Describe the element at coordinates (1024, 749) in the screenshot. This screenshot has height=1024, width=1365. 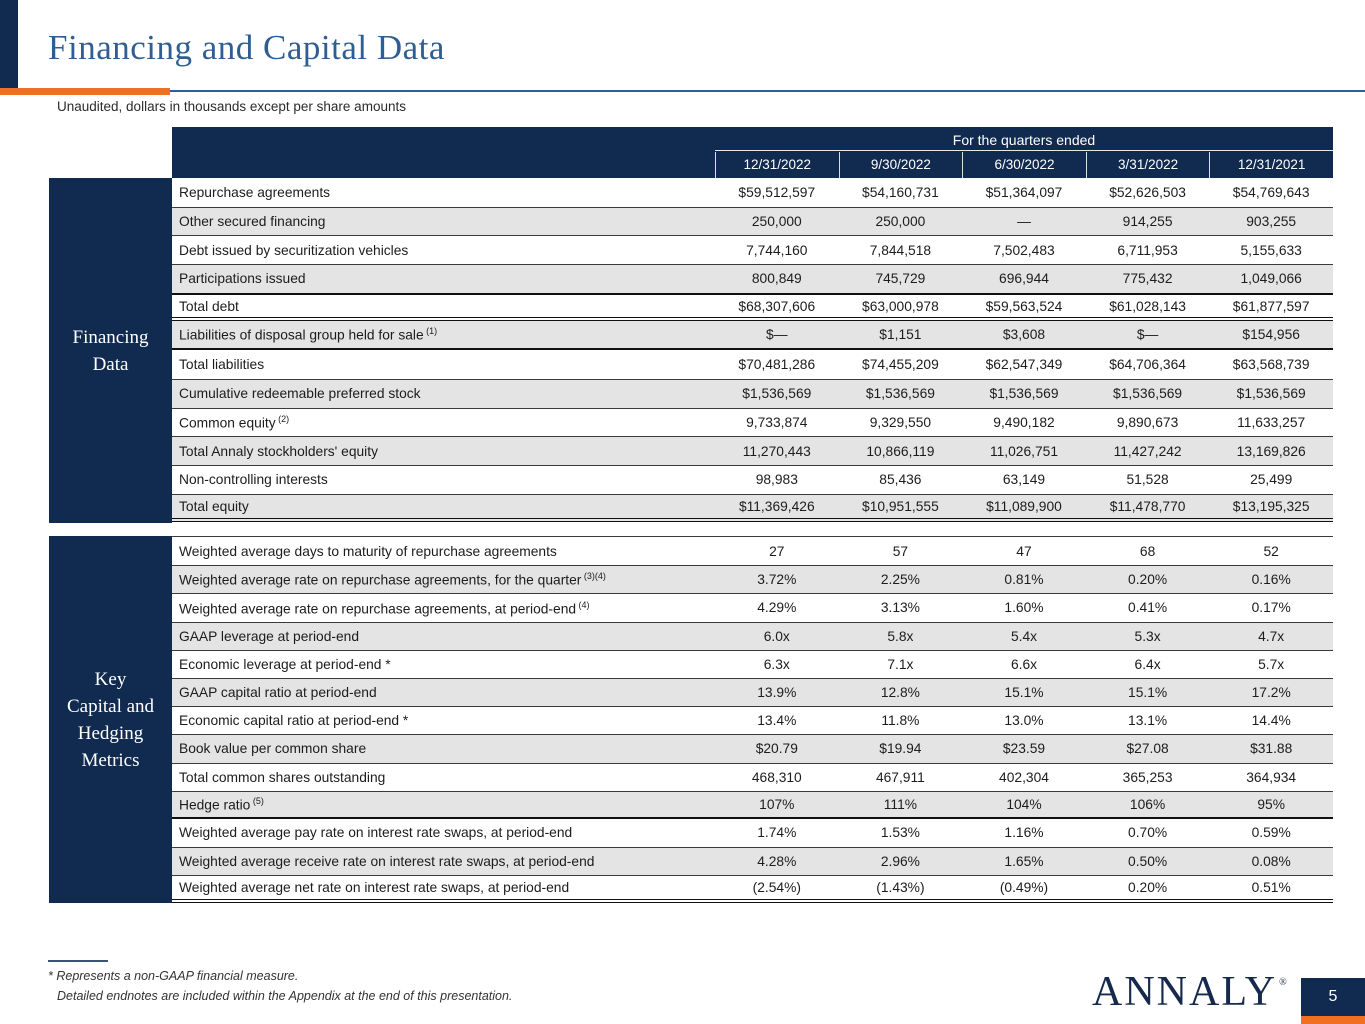
I see `value-cell: $23.59` at that location.